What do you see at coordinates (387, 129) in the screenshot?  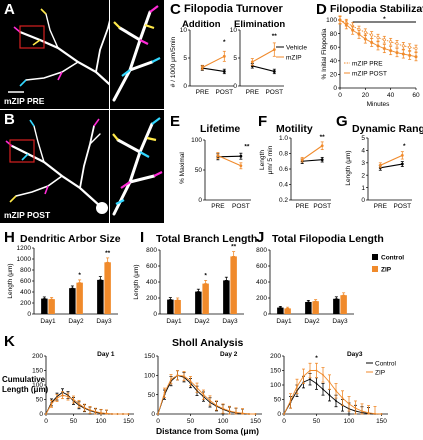 I see `chart-g-title: Dynamic Range` at bounding box center [387, 129].